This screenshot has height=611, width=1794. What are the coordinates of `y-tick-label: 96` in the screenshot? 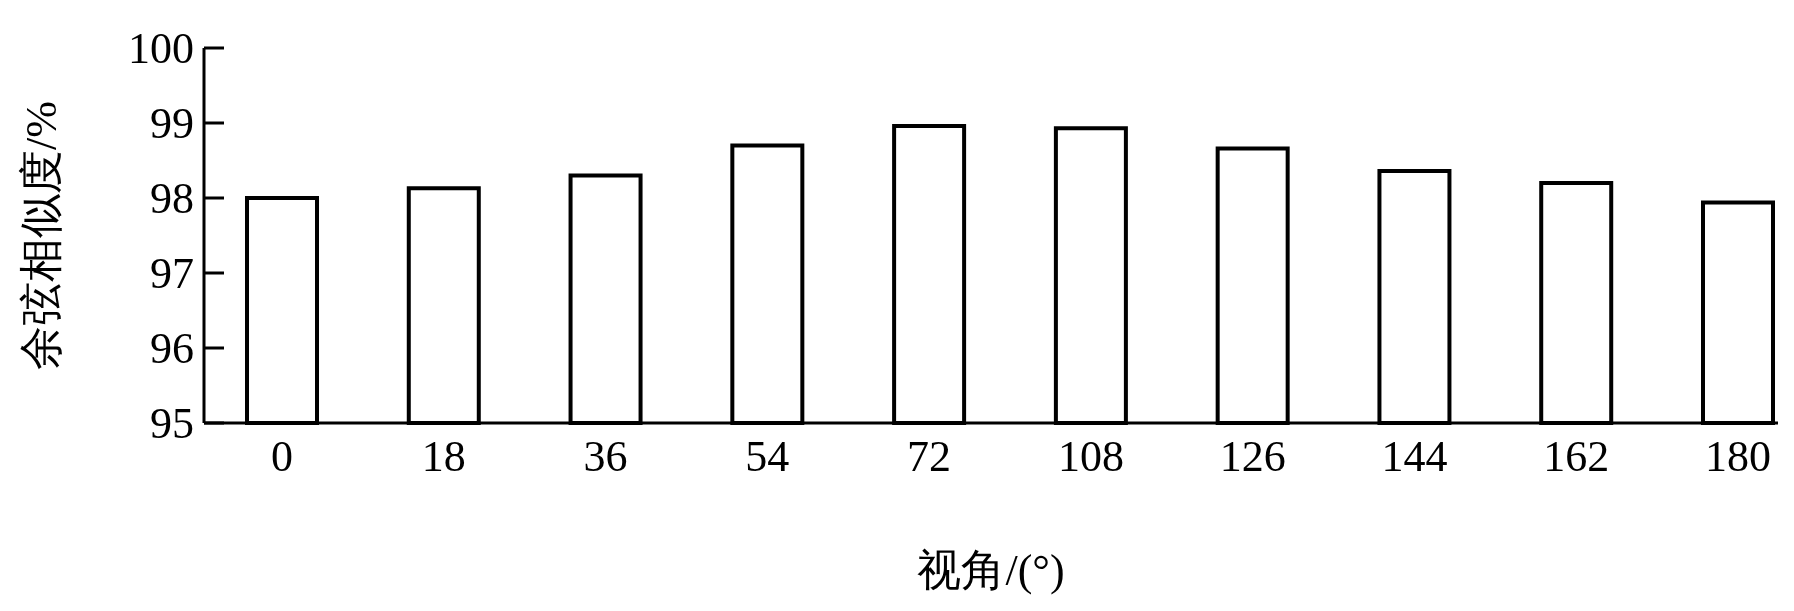 It's located at (172, 348).